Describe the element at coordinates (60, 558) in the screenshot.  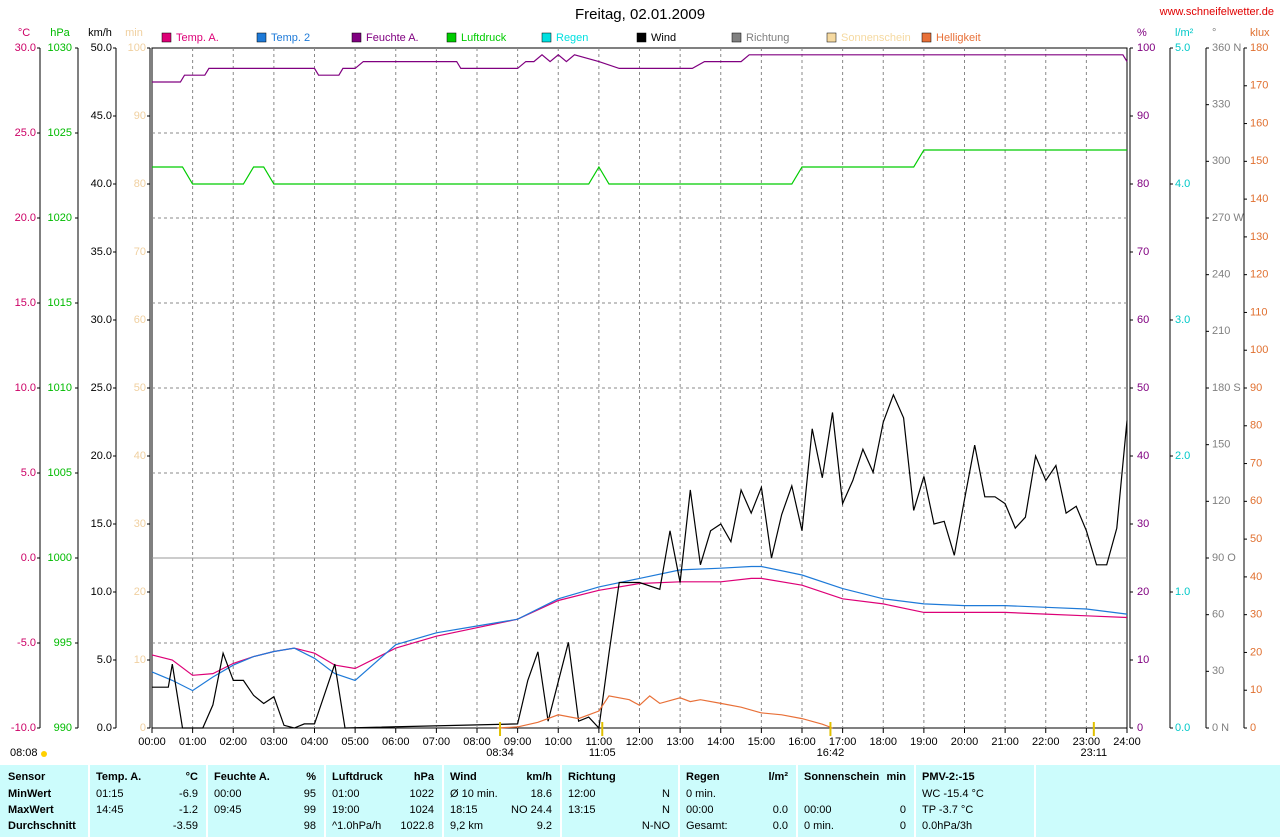
I see `y-tick-label: 1000` at that location.